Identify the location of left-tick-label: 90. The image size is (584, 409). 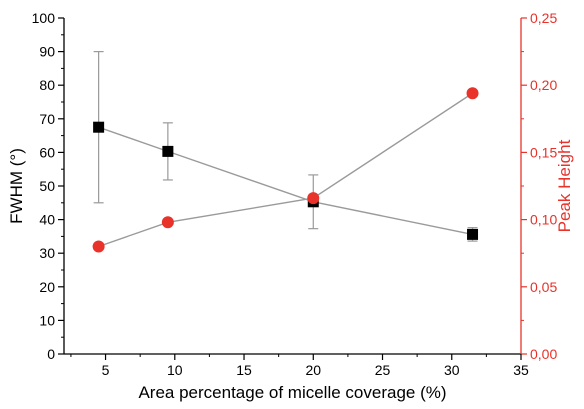
(47, 52).